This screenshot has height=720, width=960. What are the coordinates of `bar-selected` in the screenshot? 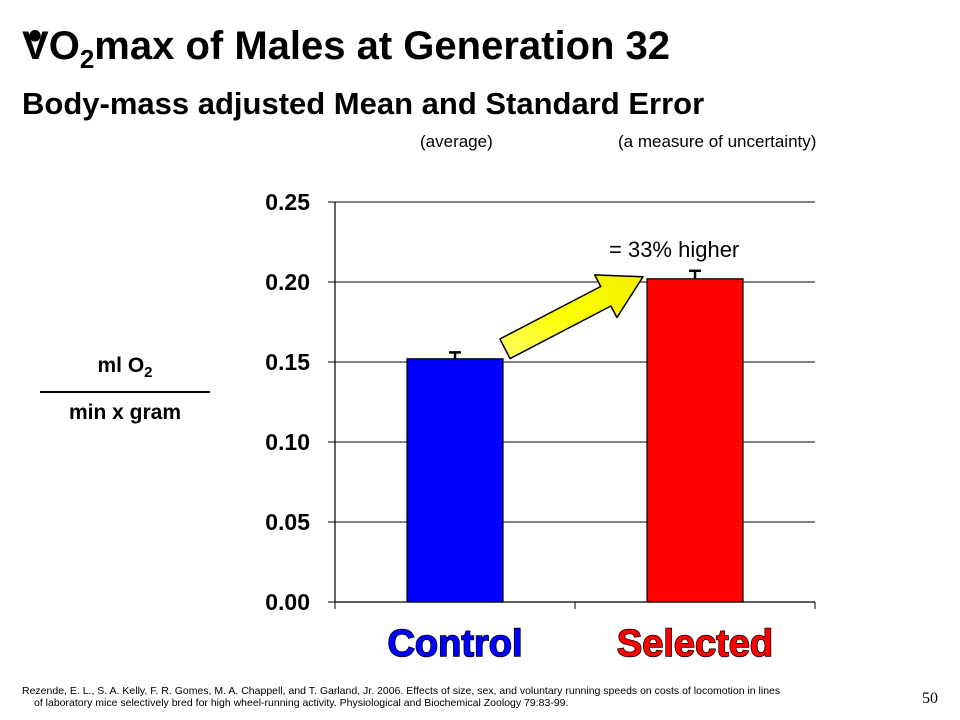 It's located at (695, 440).